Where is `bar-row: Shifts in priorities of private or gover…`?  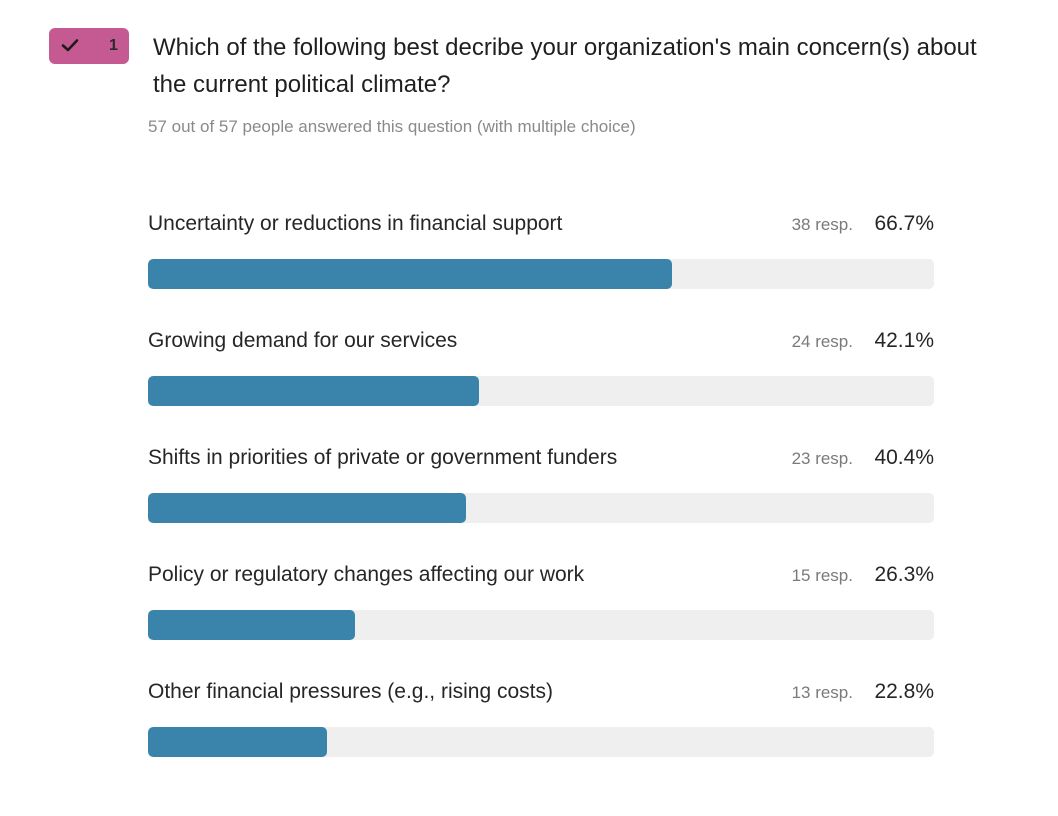
bar-row: Shifts in priorities of private or gover… is located at coordinates (541, 492).